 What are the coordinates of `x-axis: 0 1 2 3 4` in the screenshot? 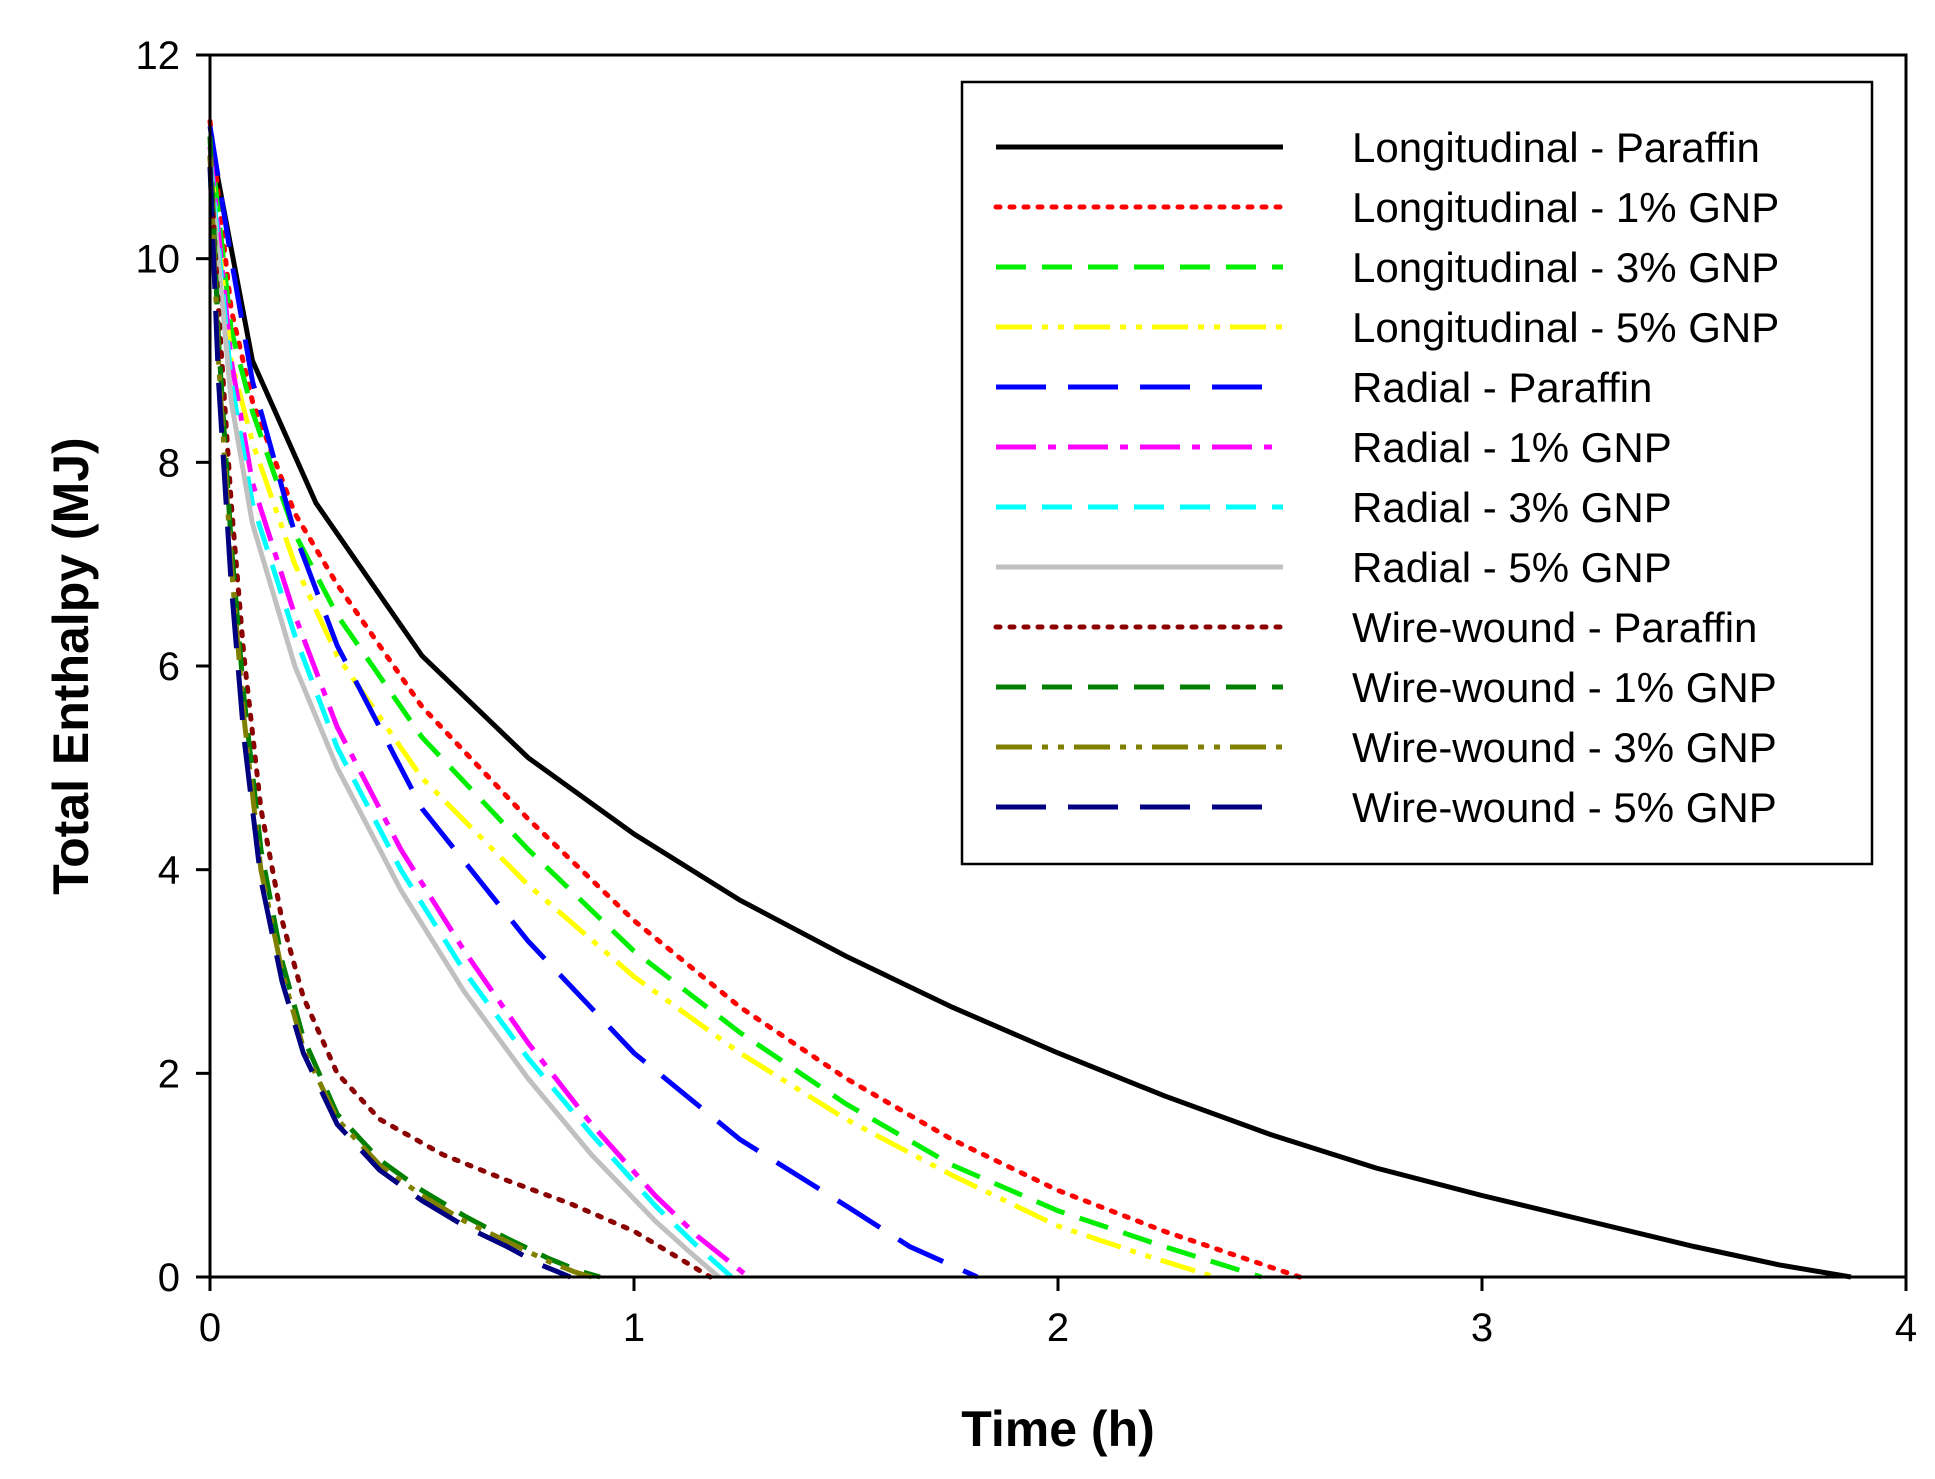 It's located at (1058, 1313).